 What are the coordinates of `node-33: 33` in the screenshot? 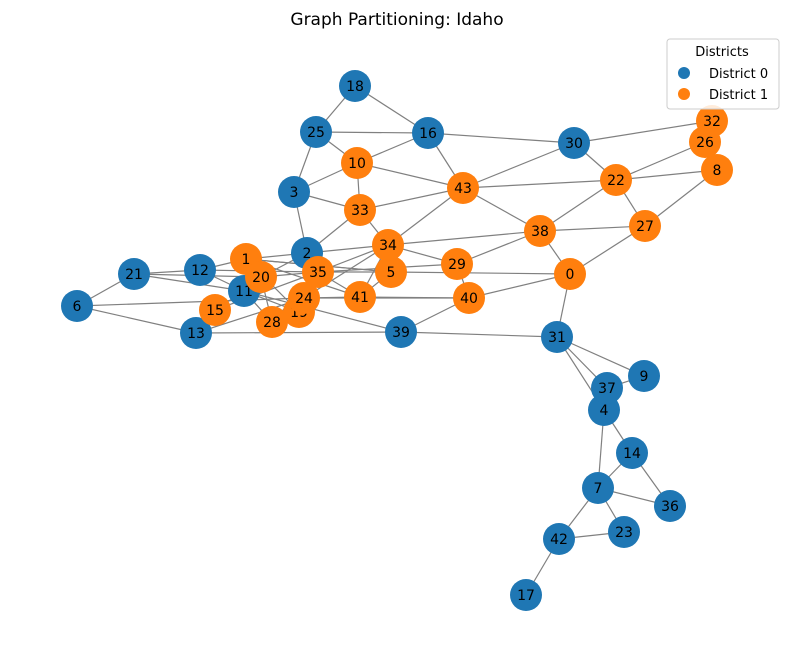 It's located at (360, 210).